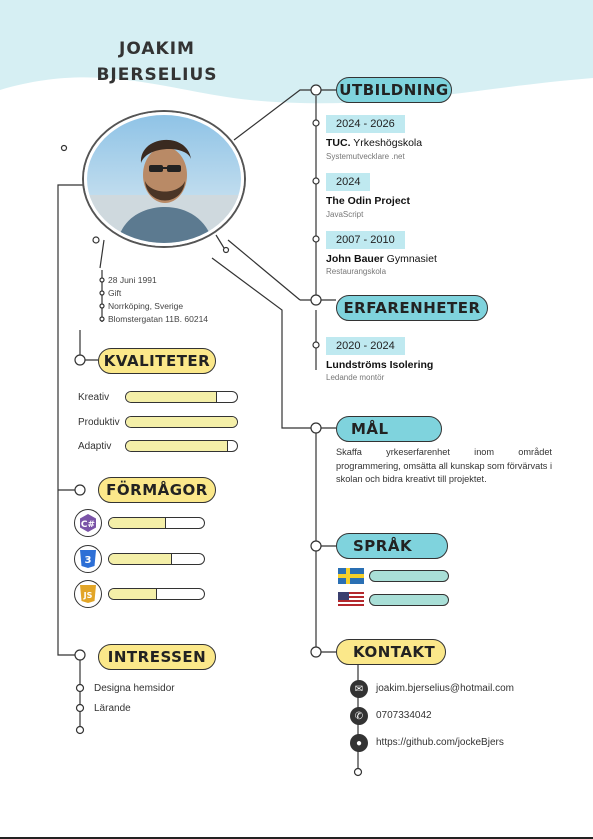  Describe the element at coordinates (381, 259) in the screenshot. I see `education-title: John Bauer Gymnasiet` at that location.